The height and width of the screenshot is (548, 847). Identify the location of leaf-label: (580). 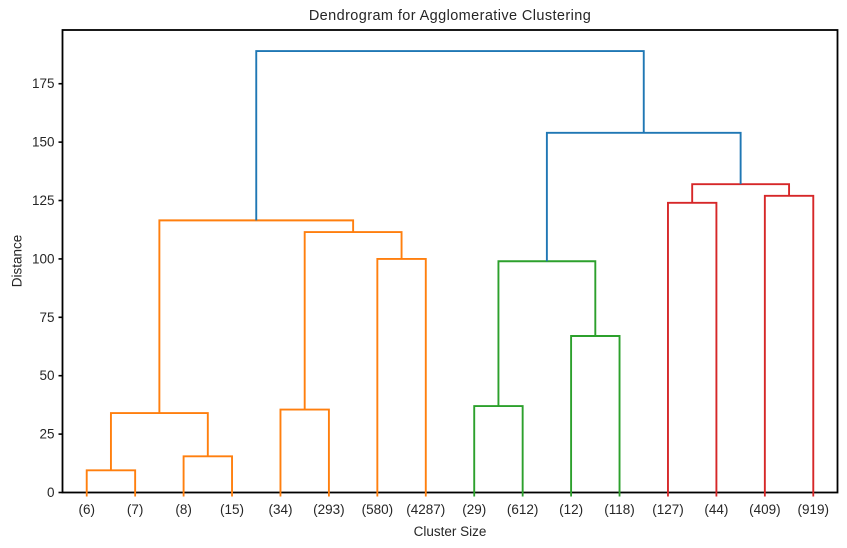
(378, 509).